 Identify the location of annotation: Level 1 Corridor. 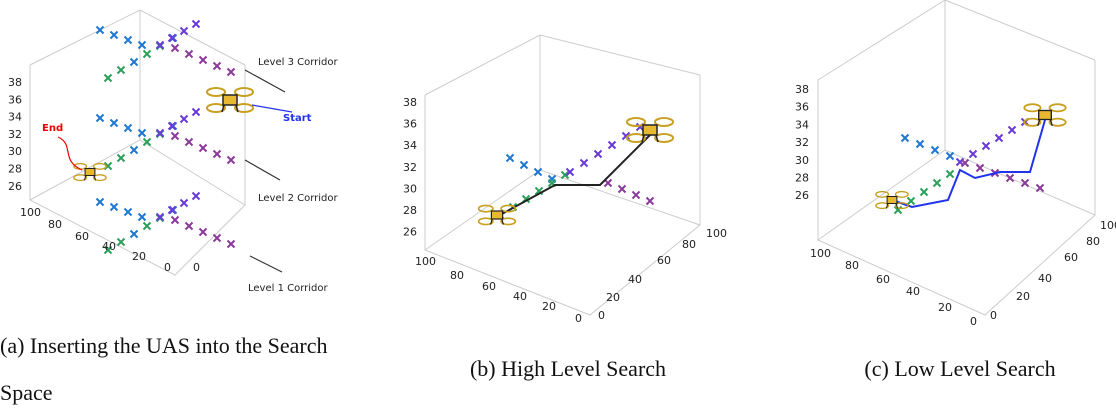
(288, 288).